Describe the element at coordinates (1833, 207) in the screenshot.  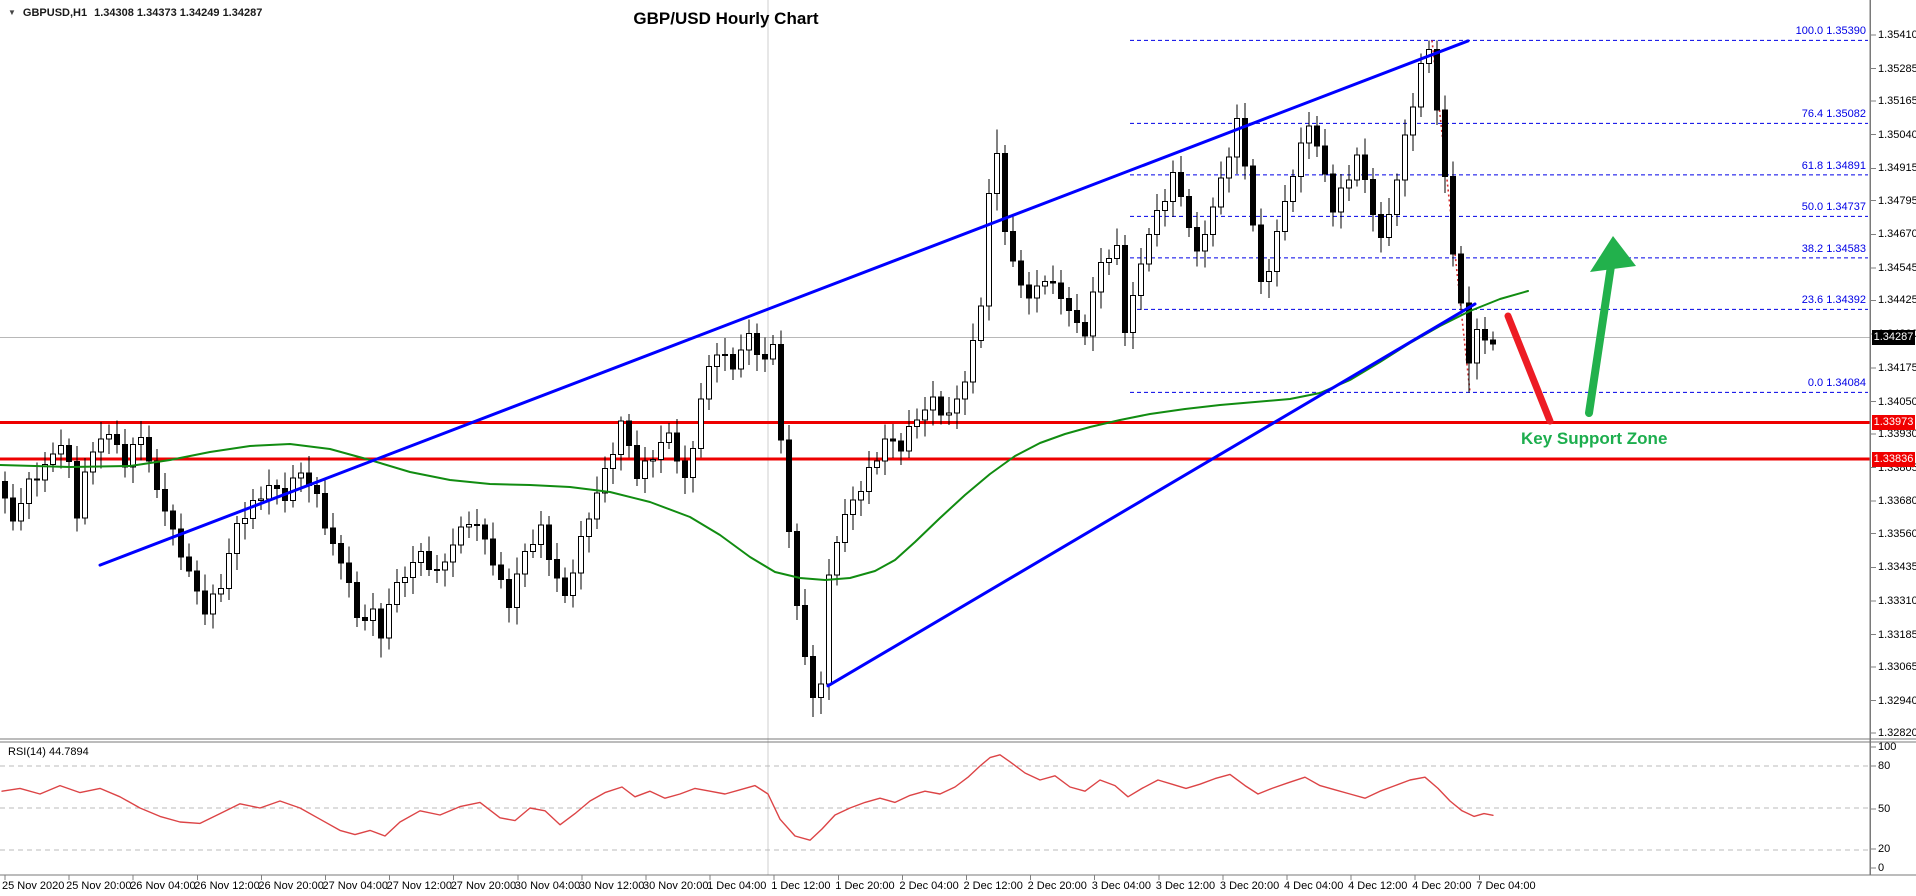
I see `fib-level-label: 50.0 1.34737` at that location.